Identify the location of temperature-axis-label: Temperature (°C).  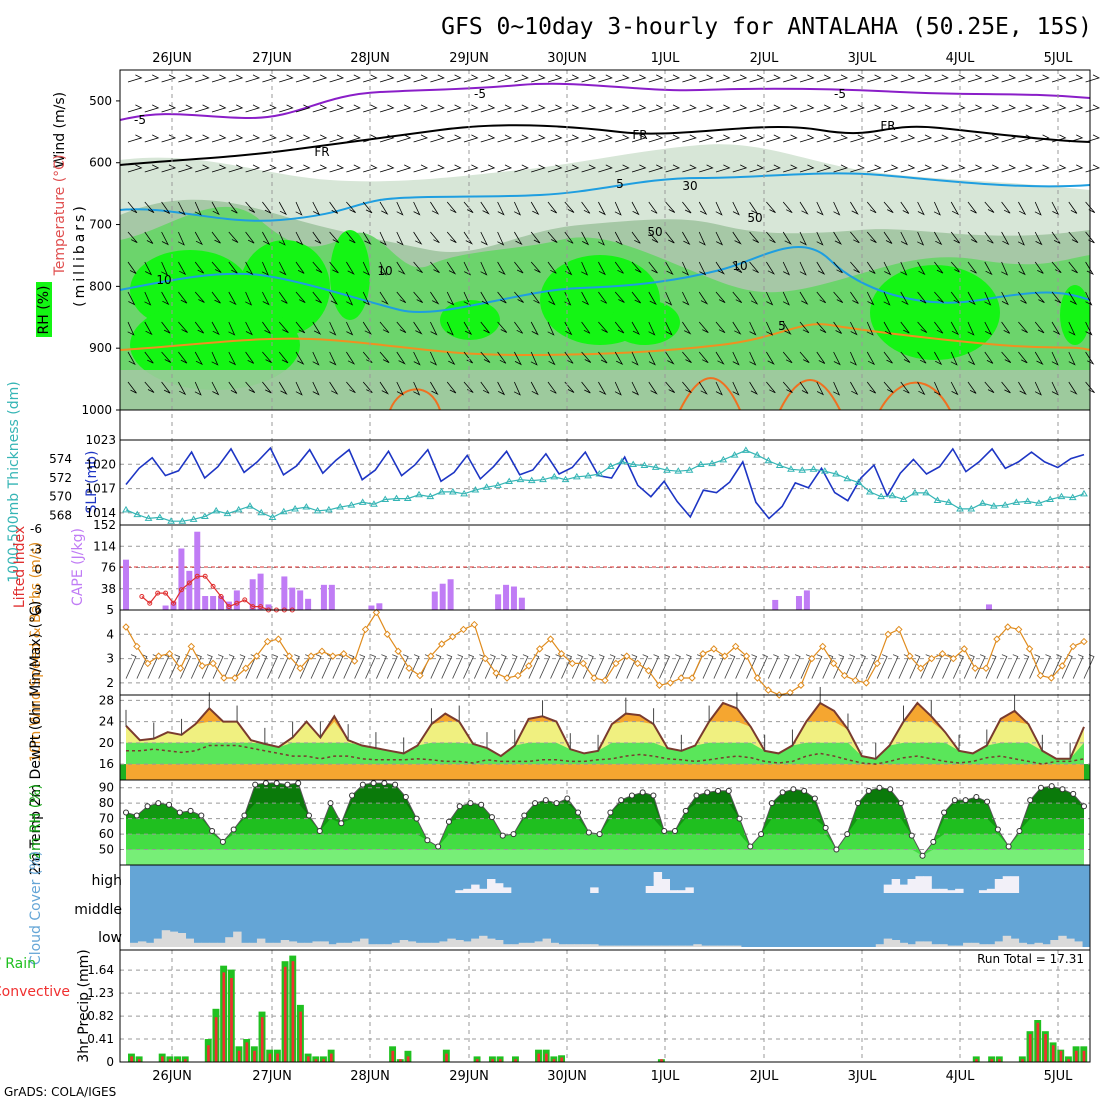
(60, 216).